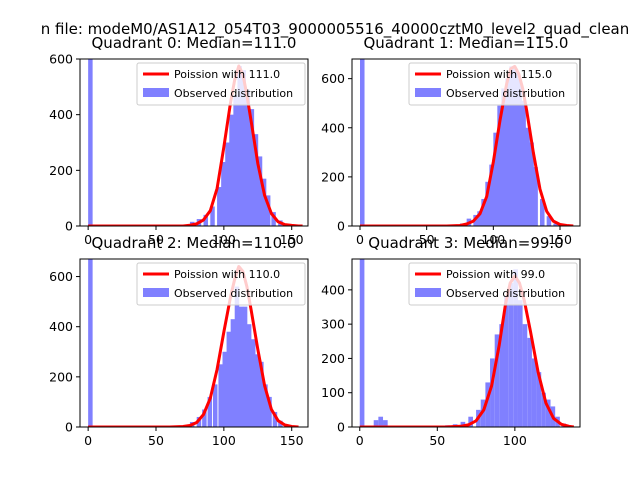  I want to click on y-tick-label: 100, so click(333, 392).